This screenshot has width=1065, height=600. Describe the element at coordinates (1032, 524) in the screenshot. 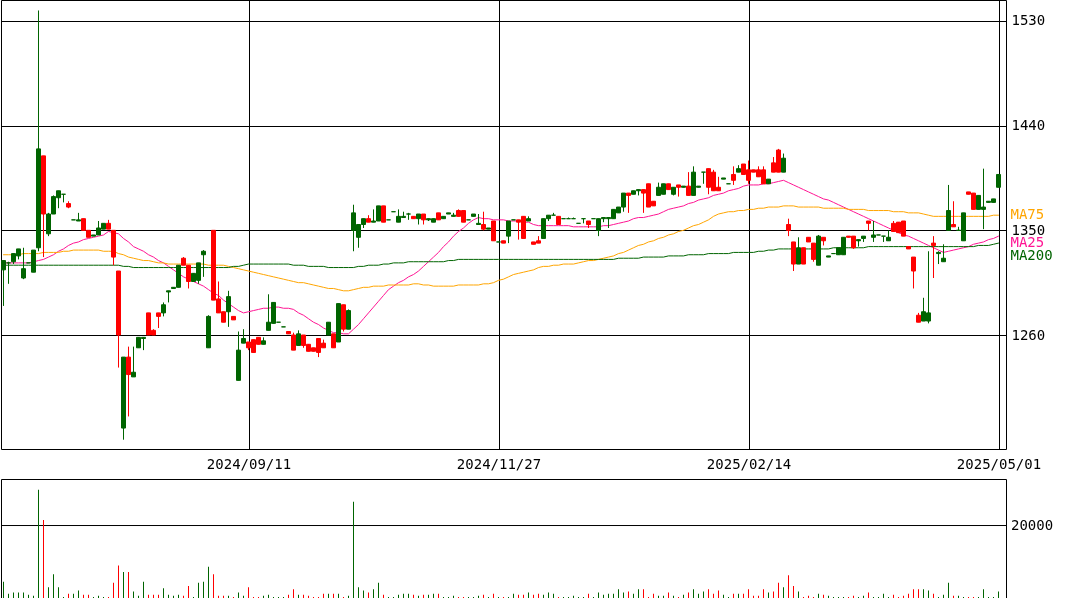

I see `text: 20000` at that location.